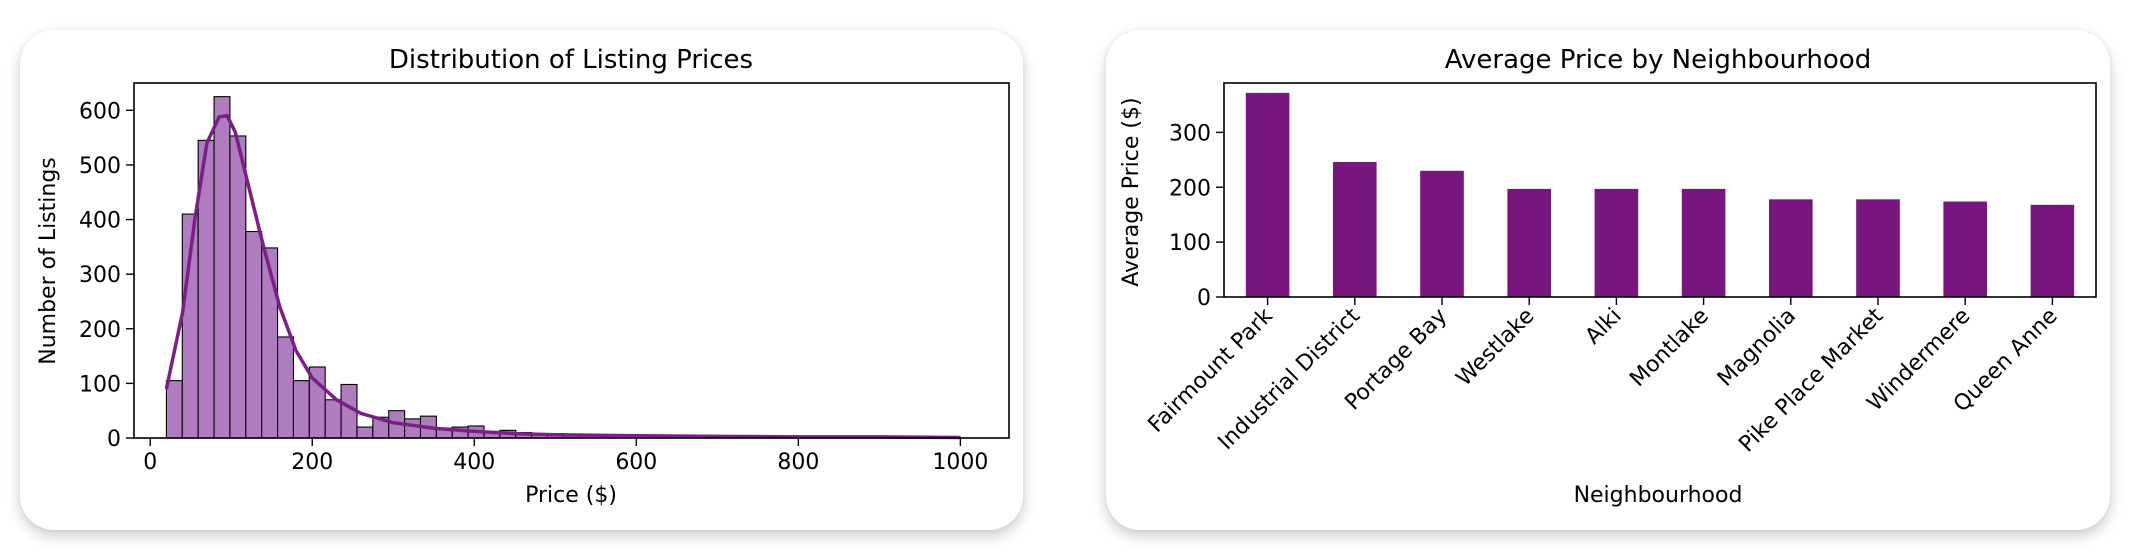 This screenshot has height=558, width=2134. Describe the element at coordinates (1669, 348) in the screenshot. I see `x-tick-label: Montlake` at that location.